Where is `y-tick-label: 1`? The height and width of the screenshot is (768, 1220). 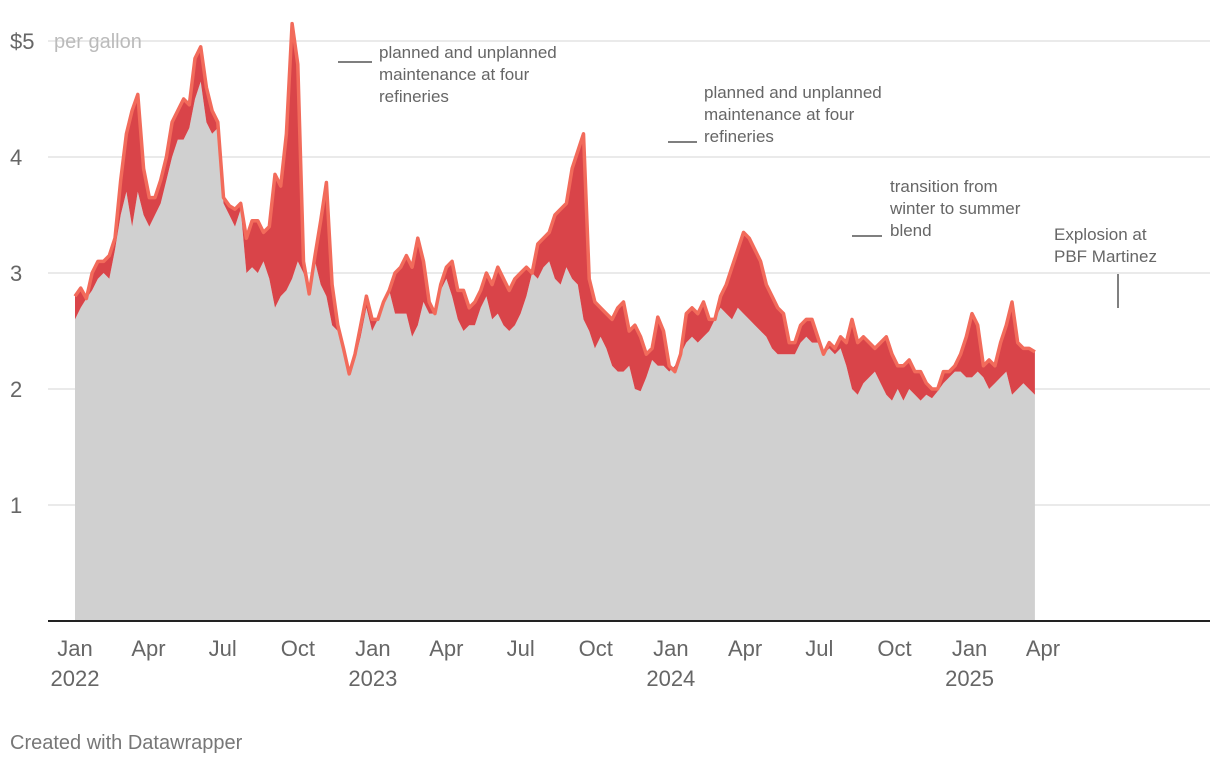 y-tick-label: 1 is located at coordinates (16, 505).